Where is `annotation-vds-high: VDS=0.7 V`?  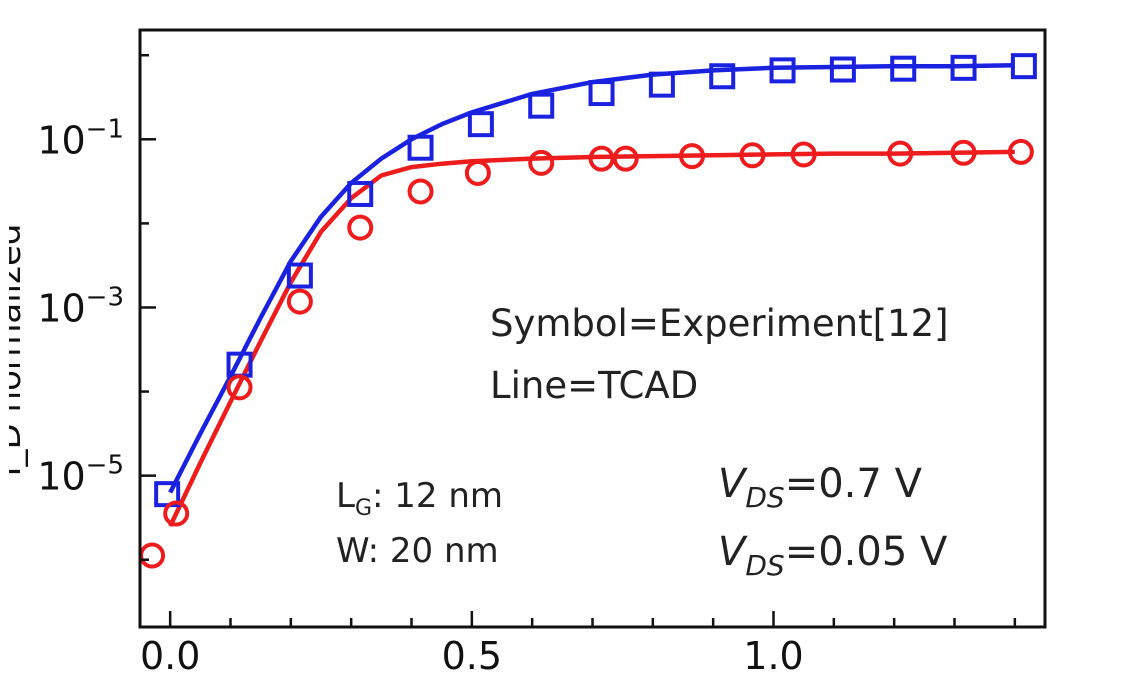 annotation-vds-high: VDS=0.7 V is located at coordinates (820, 487).